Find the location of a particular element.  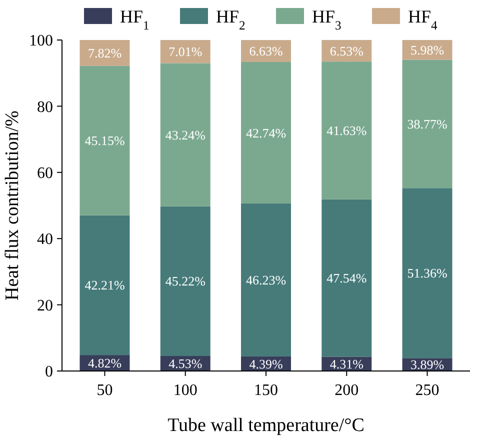

data-label: 51.36% is located at coordinates (427, 273).